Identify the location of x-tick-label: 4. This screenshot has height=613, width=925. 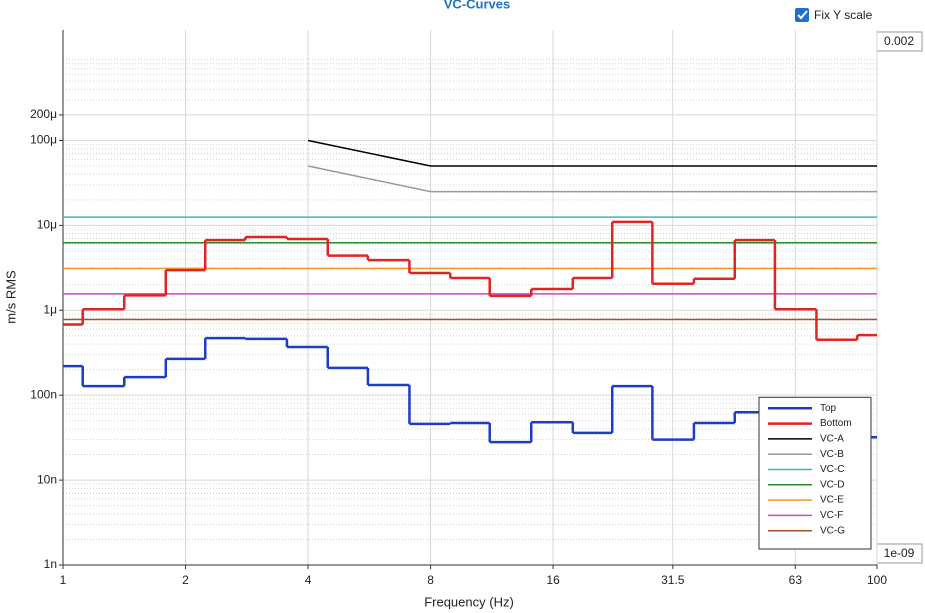
(308, 580).